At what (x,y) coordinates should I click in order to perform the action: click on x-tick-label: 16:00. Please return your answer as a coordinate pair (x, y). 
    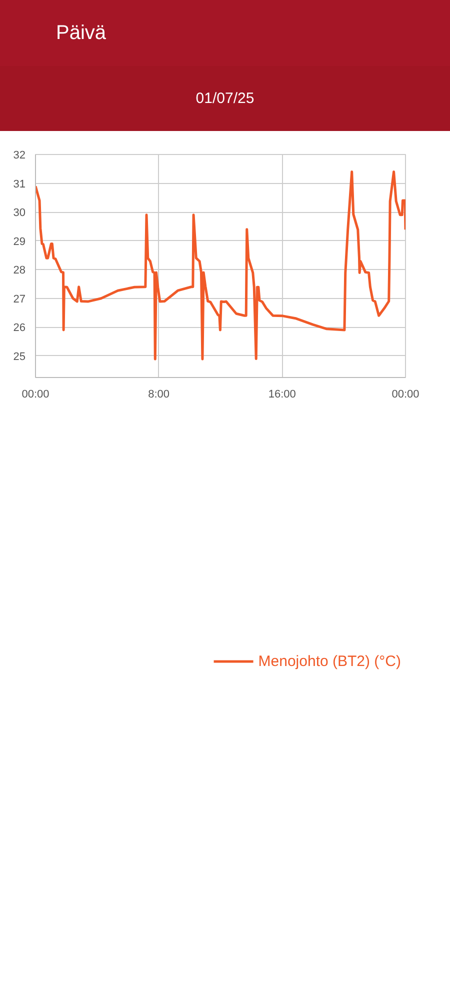
    Looking at the image, I should click on (282, 394).